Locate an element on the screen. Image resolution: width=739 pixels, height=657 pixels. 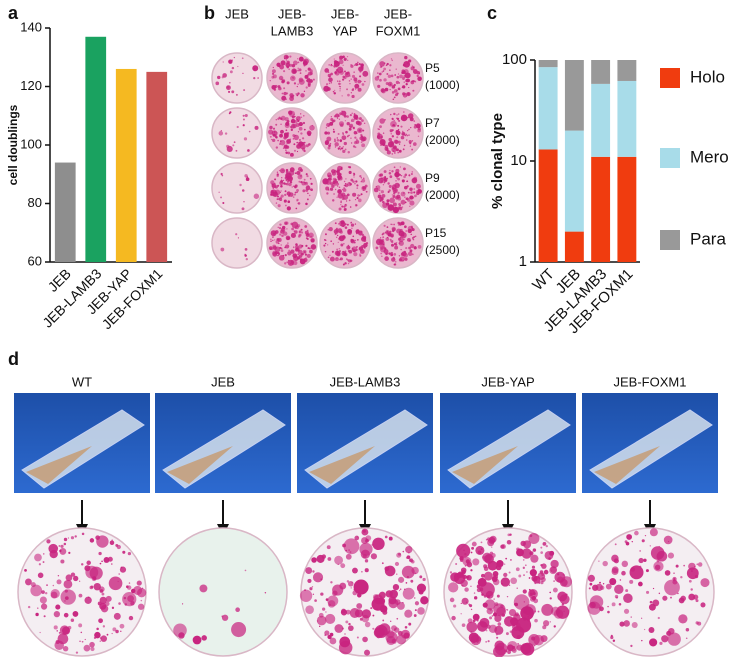
flask-medium is located at coordinates (59, 465).